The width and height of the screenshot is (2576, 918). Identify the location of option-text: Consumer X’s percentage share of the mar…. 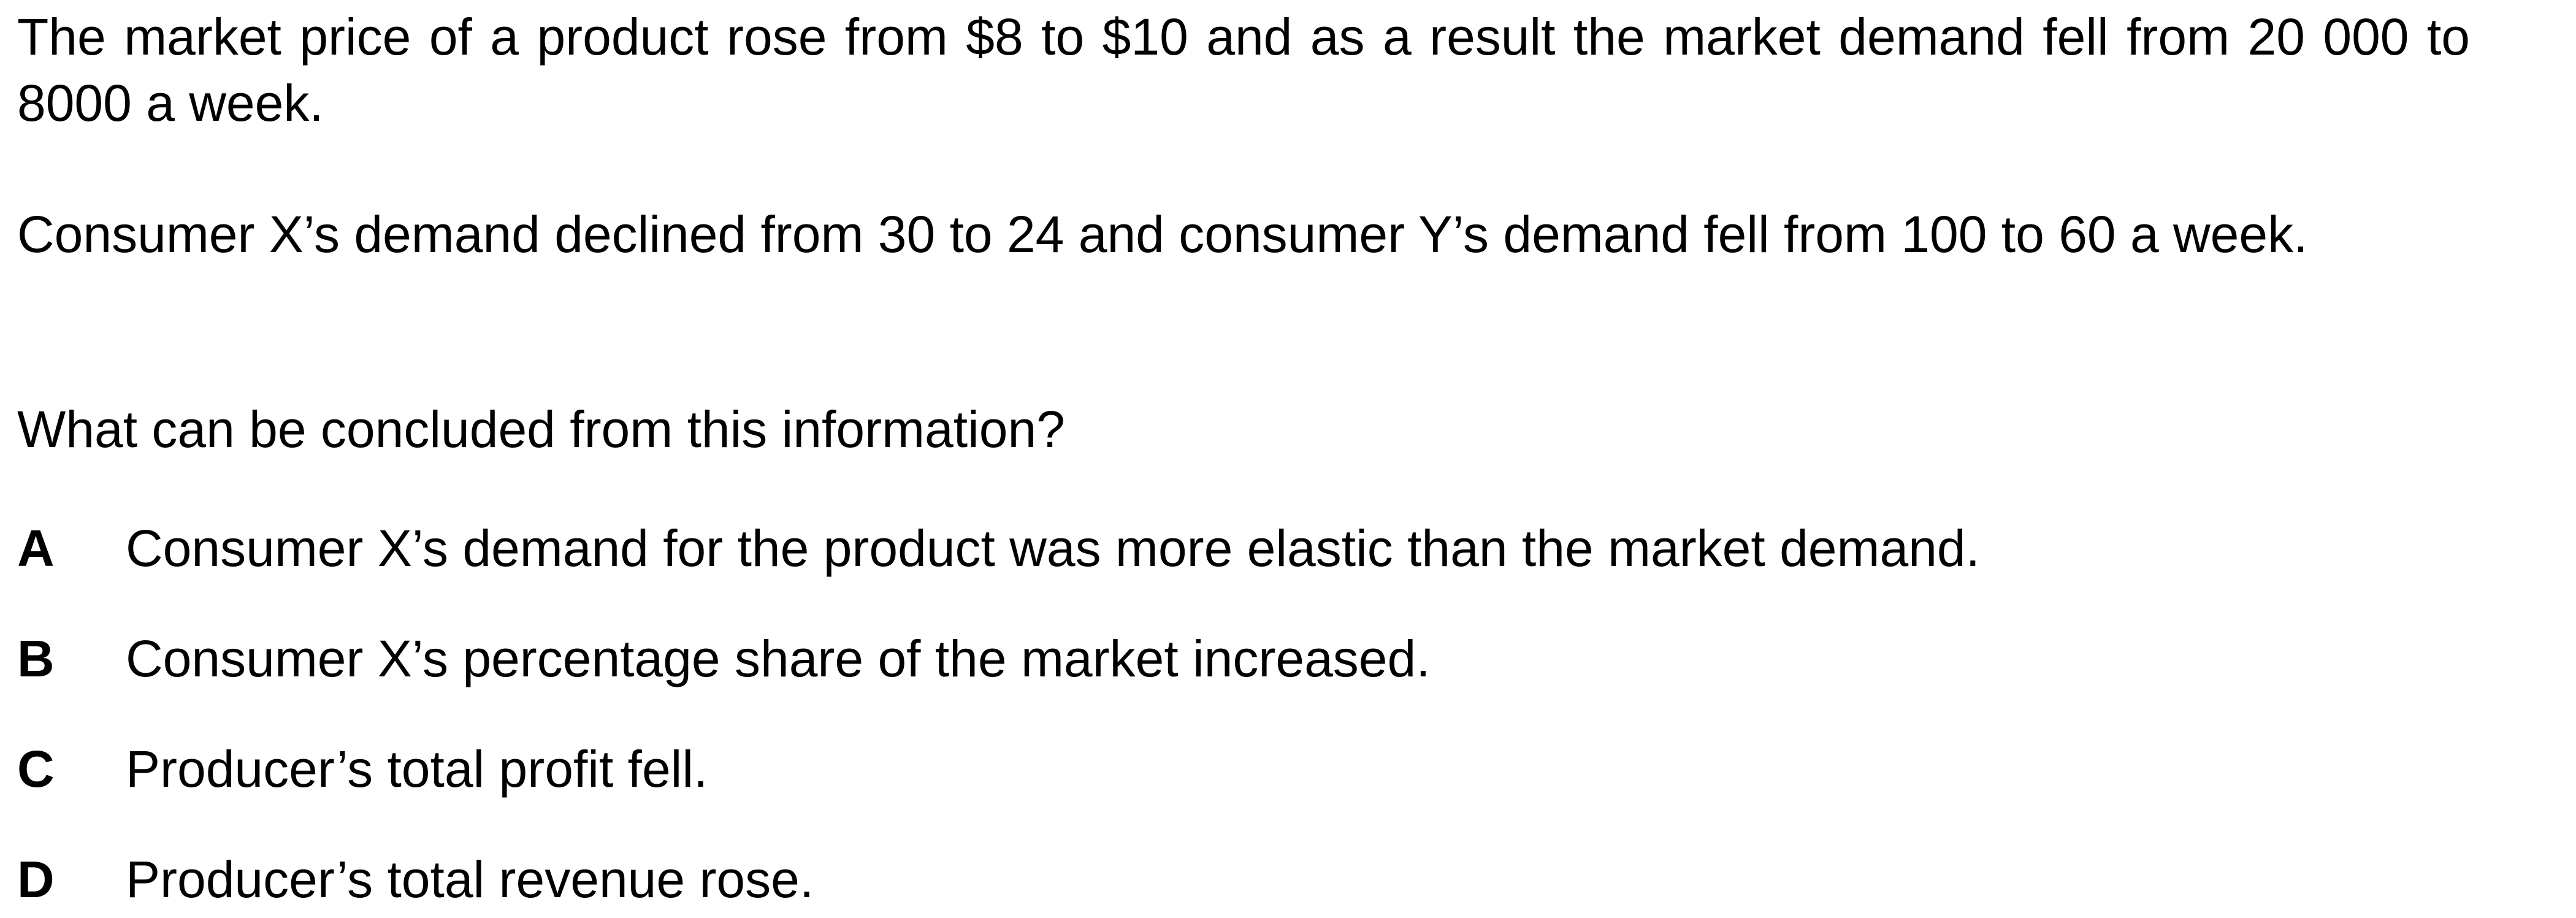
(778, 658).